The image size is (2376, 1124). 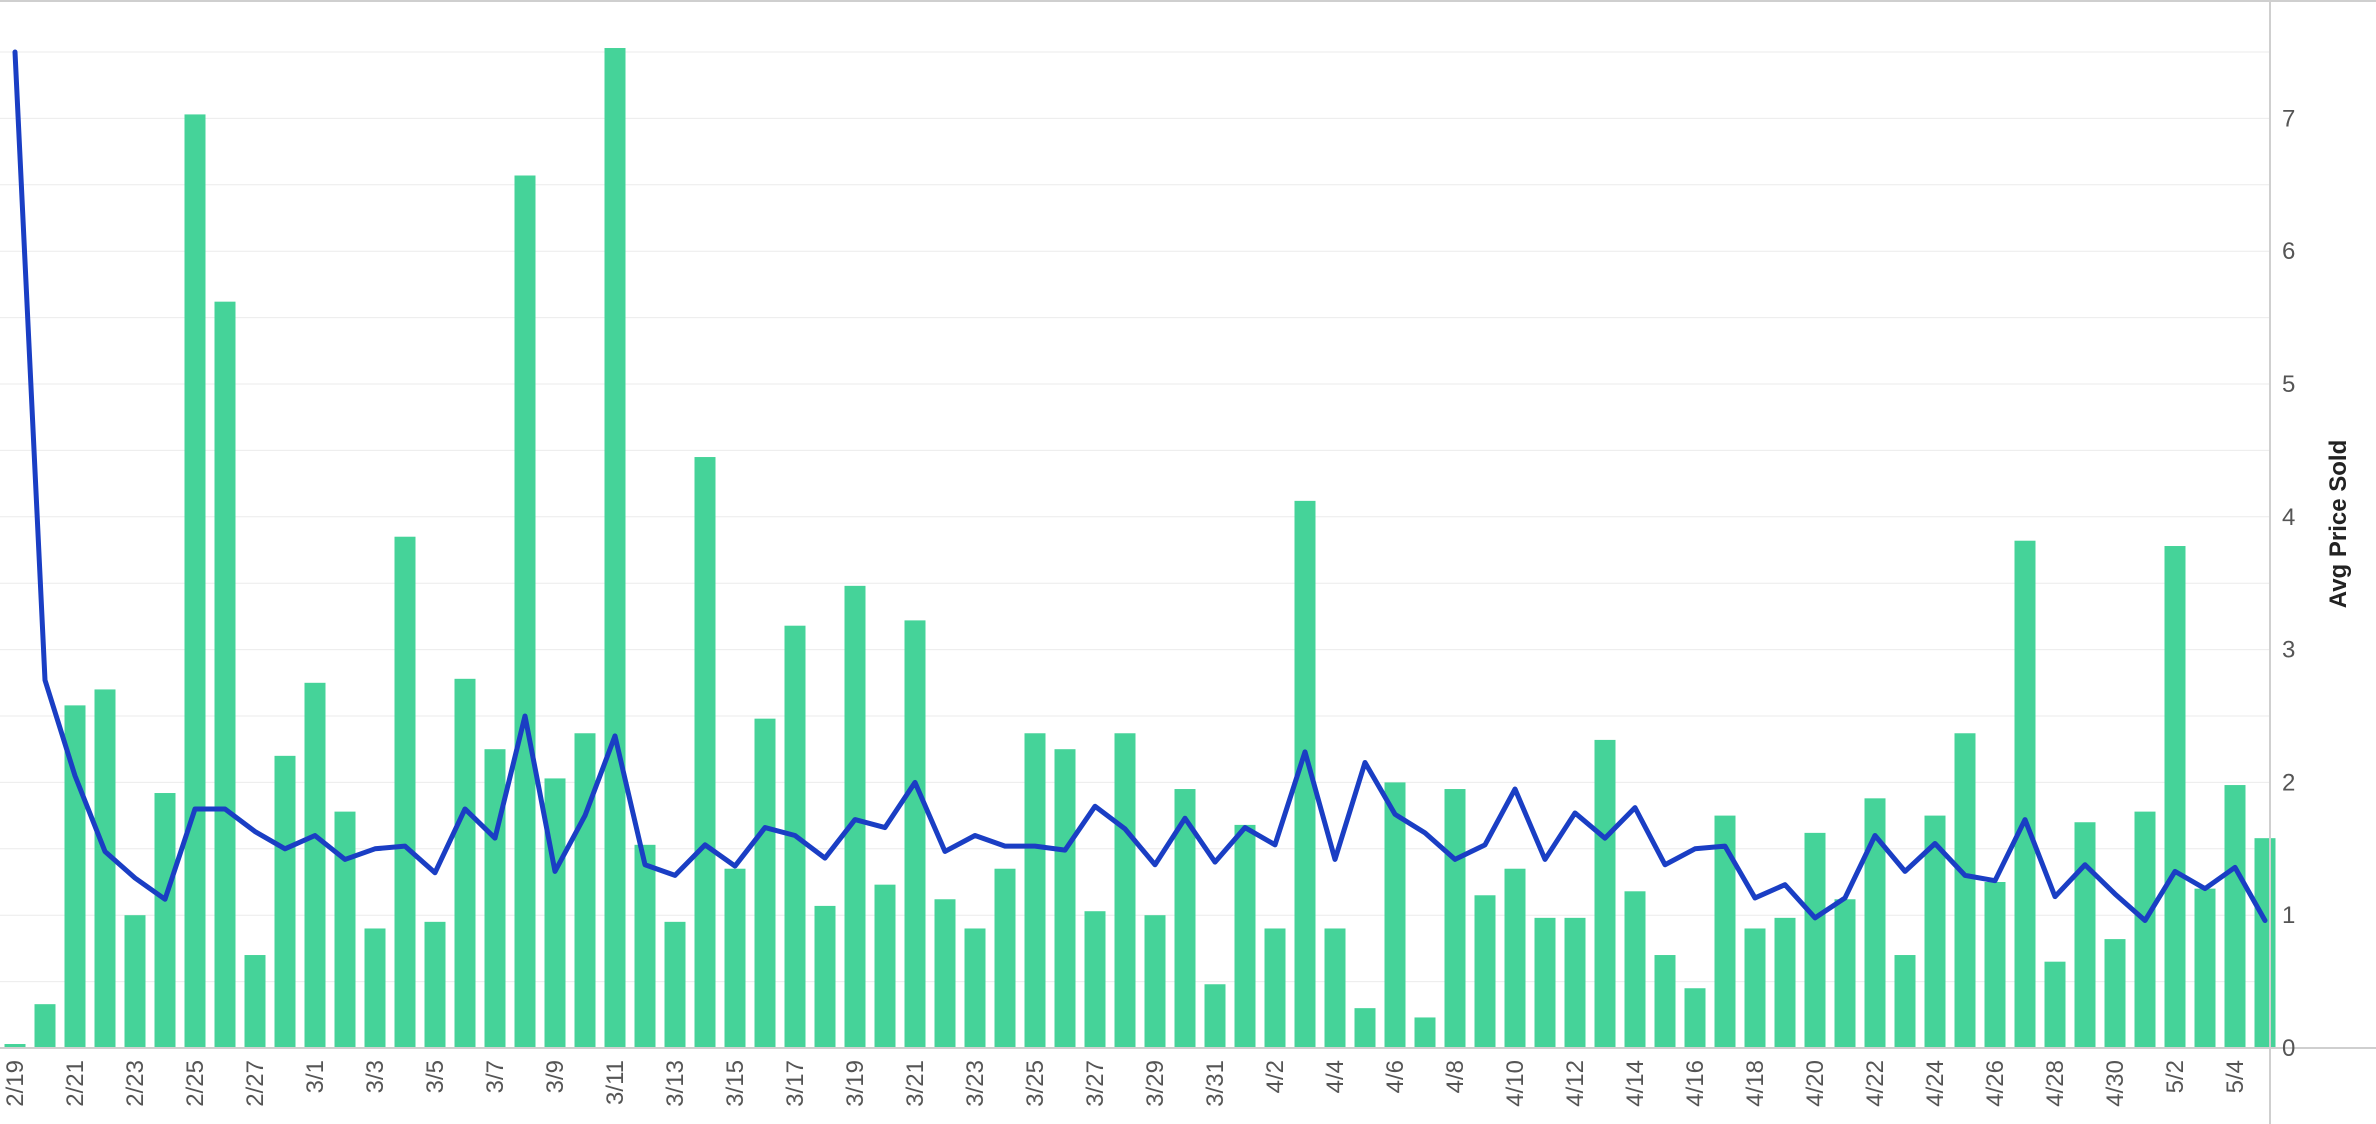 What do you see at coordinates (735, 958) in the screenshot?
I see `bar-3/15` at bounding box center [735, 958].